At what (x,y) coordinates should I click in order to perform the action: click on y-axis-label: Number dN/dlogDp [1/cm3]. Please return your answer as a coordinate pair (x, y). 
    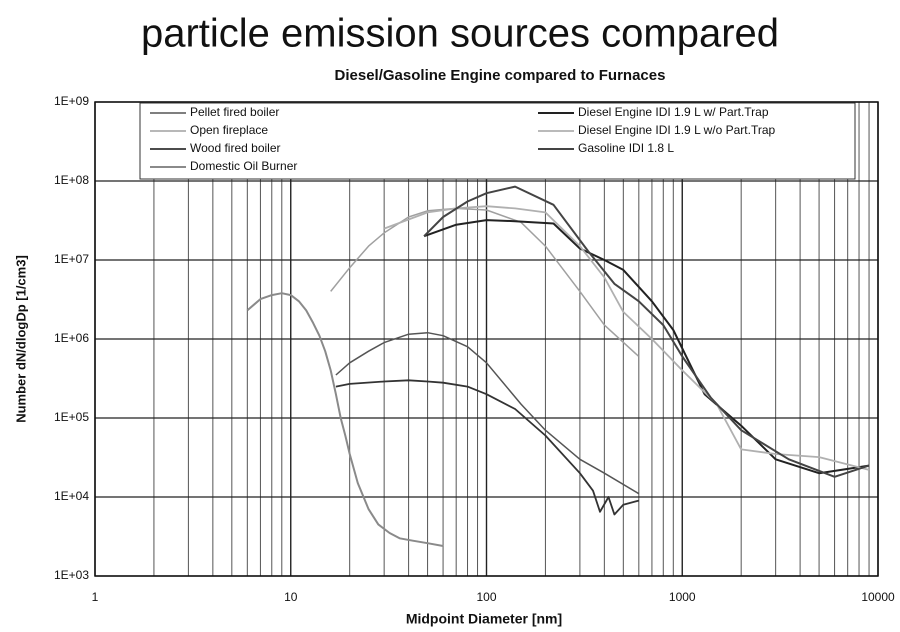
    Looking at the image, I should click on (20, 339).